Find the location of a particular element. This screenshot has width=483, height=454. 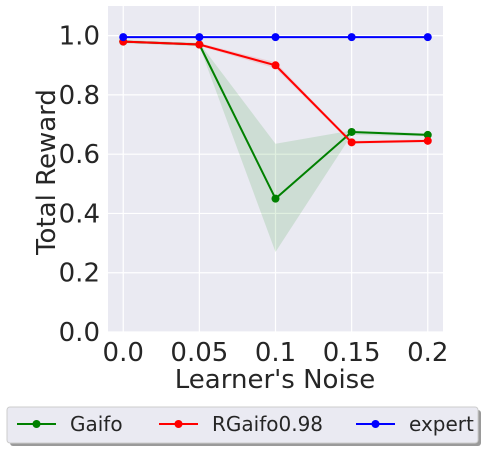

x-tick-label: 0.05 is located at coordinates (199, 353).